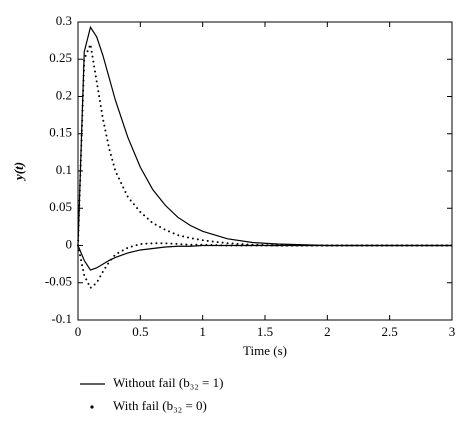  I want to click on x-tick-label: 2, so click(327, 331).